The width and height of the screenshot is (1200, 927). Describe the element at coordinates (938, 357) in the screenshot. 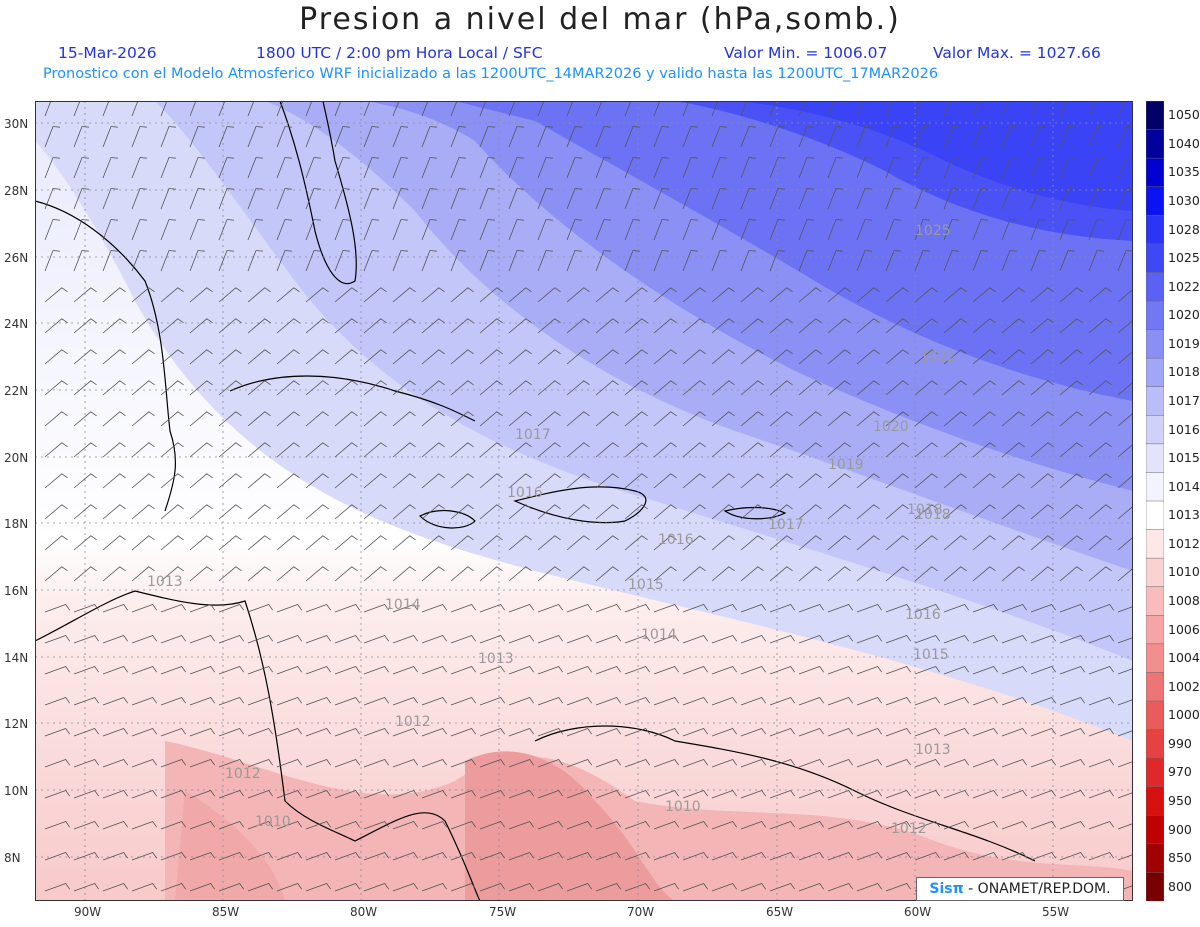

I see `contour-label: 1022` at that location.